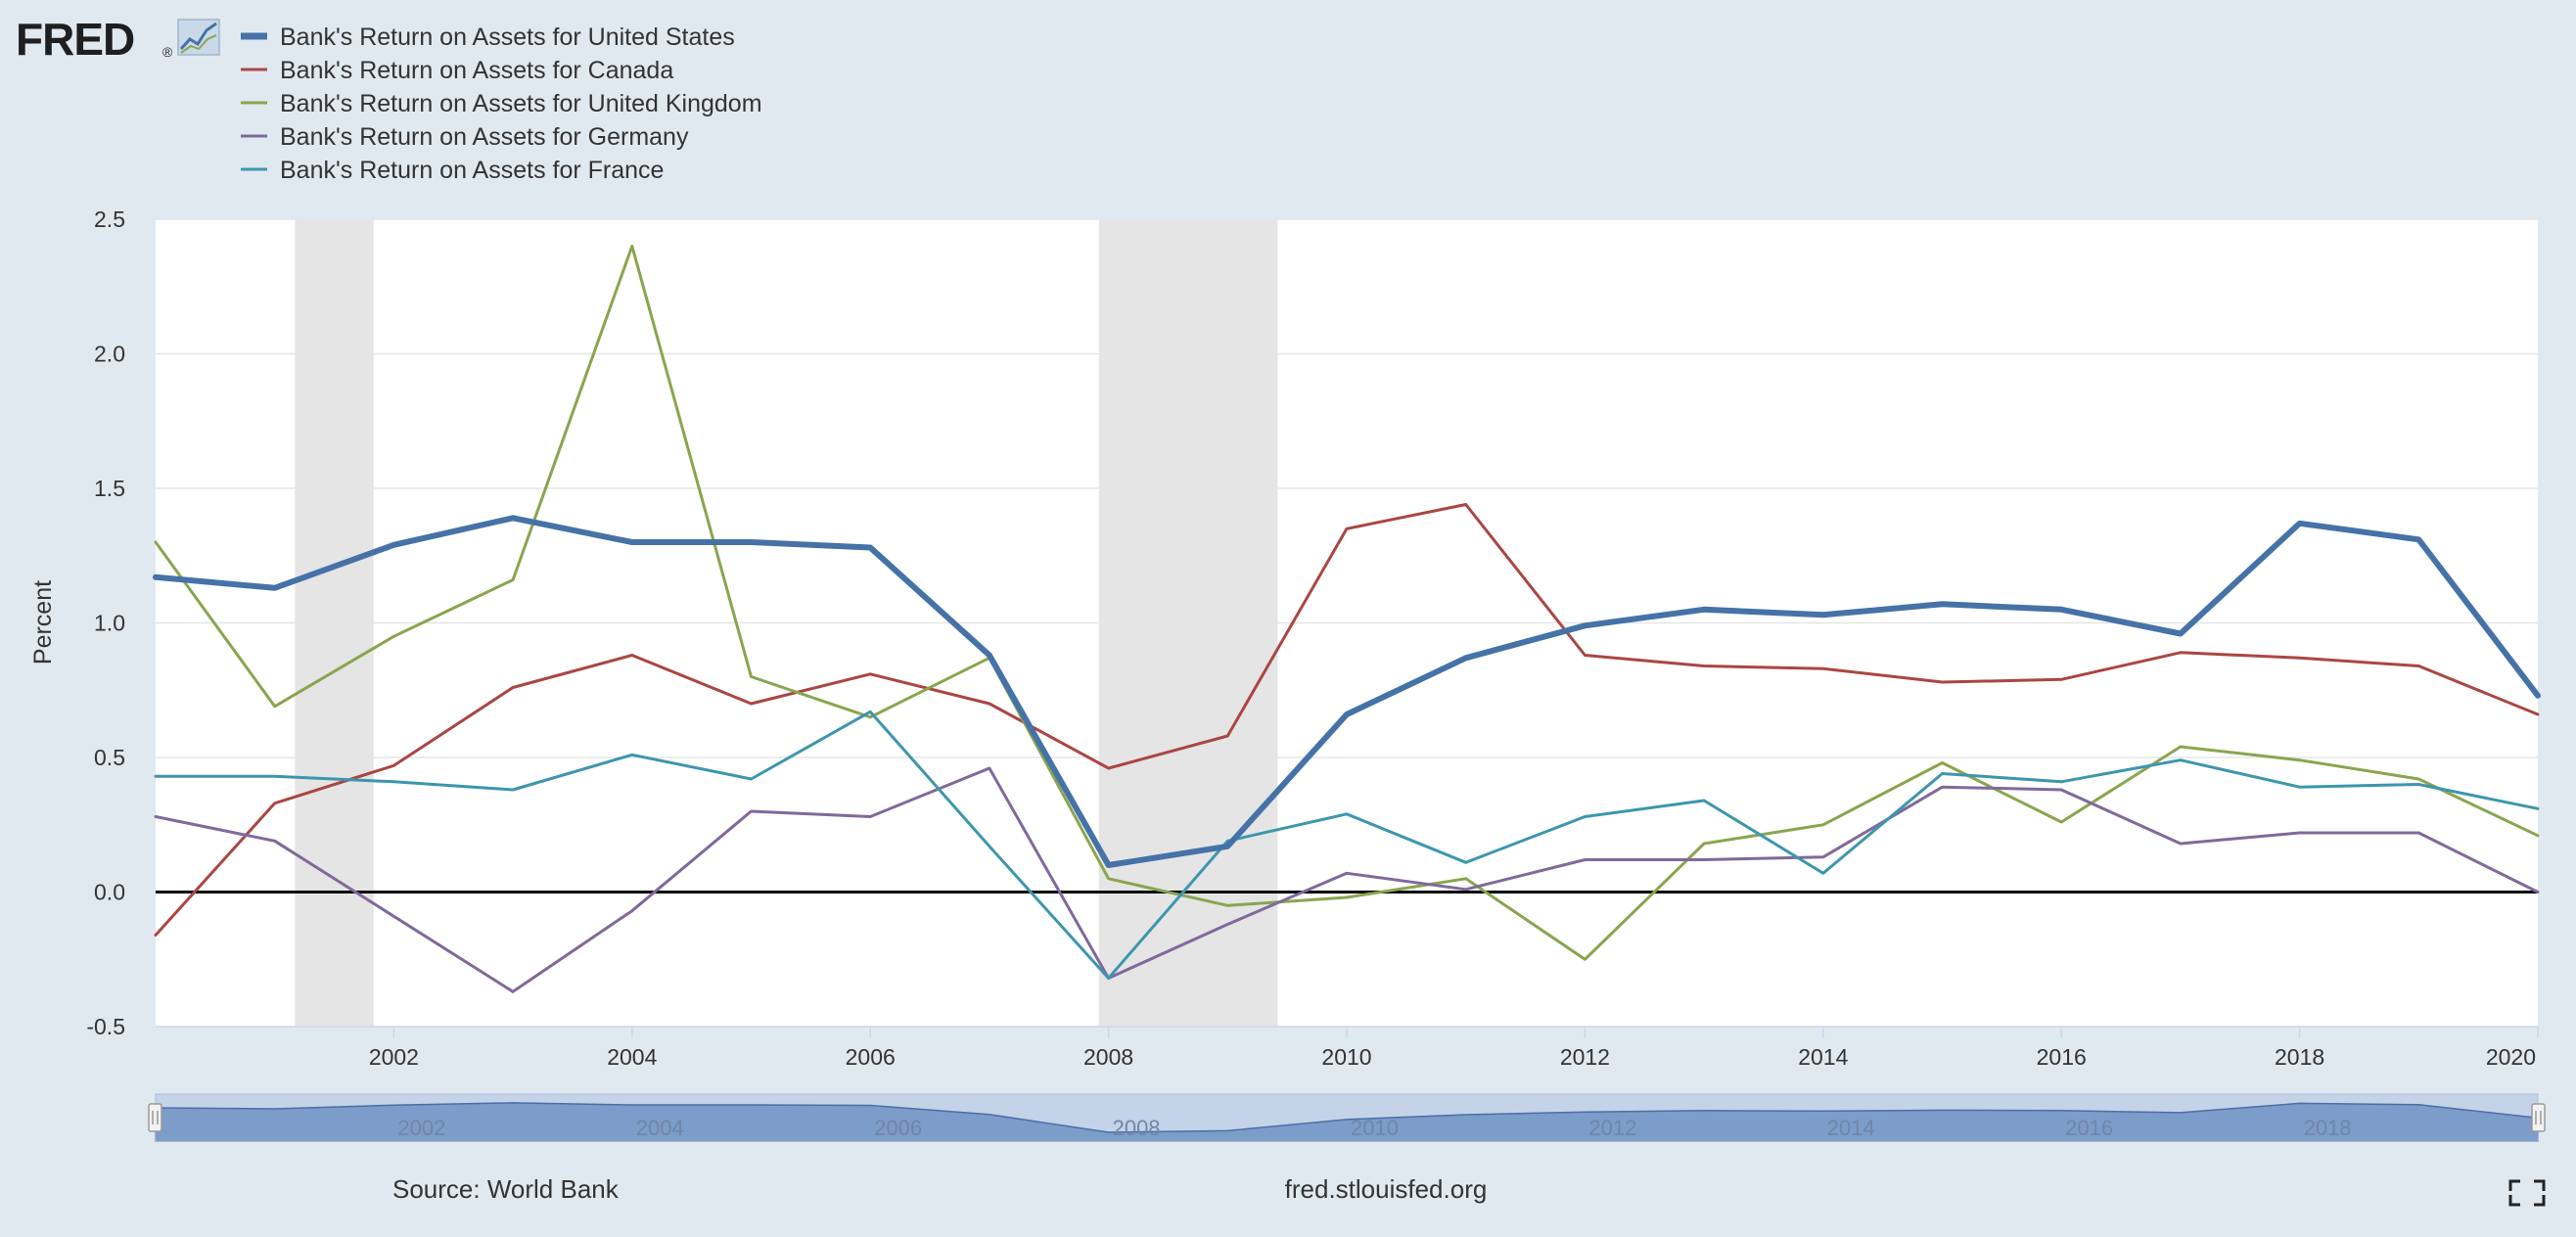 The image size is (2576, 1237). What do you see at coordinates (898, 1128) in the screenshot?
I see `navigator-label: 2006` at bounding box center [898, 1128].